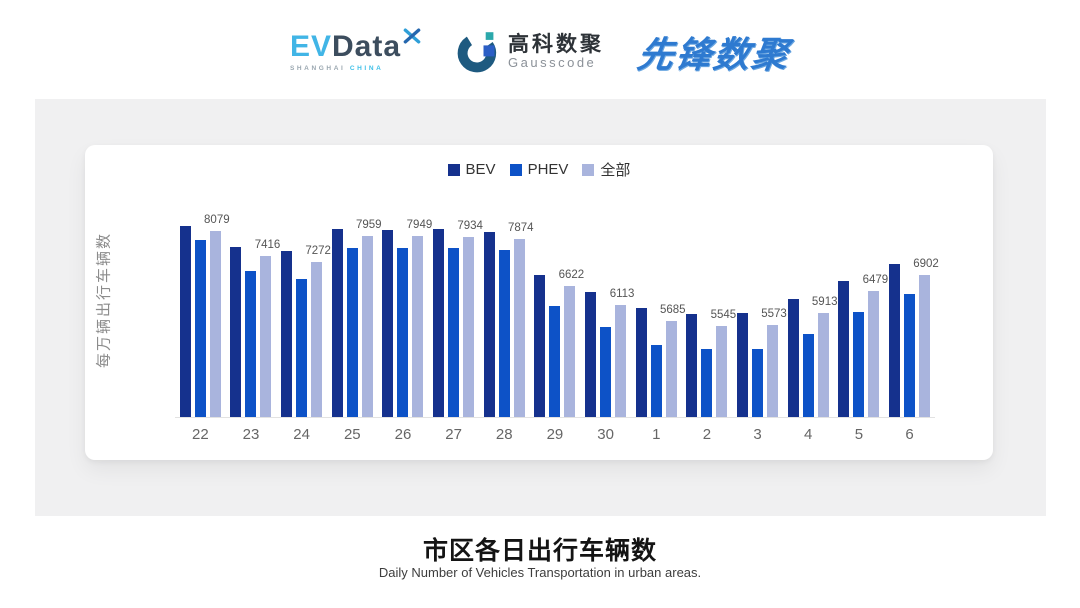 This screenshot has width=1080, height=608. I want to click on bar-group-27: 7934, so click(458, 305).